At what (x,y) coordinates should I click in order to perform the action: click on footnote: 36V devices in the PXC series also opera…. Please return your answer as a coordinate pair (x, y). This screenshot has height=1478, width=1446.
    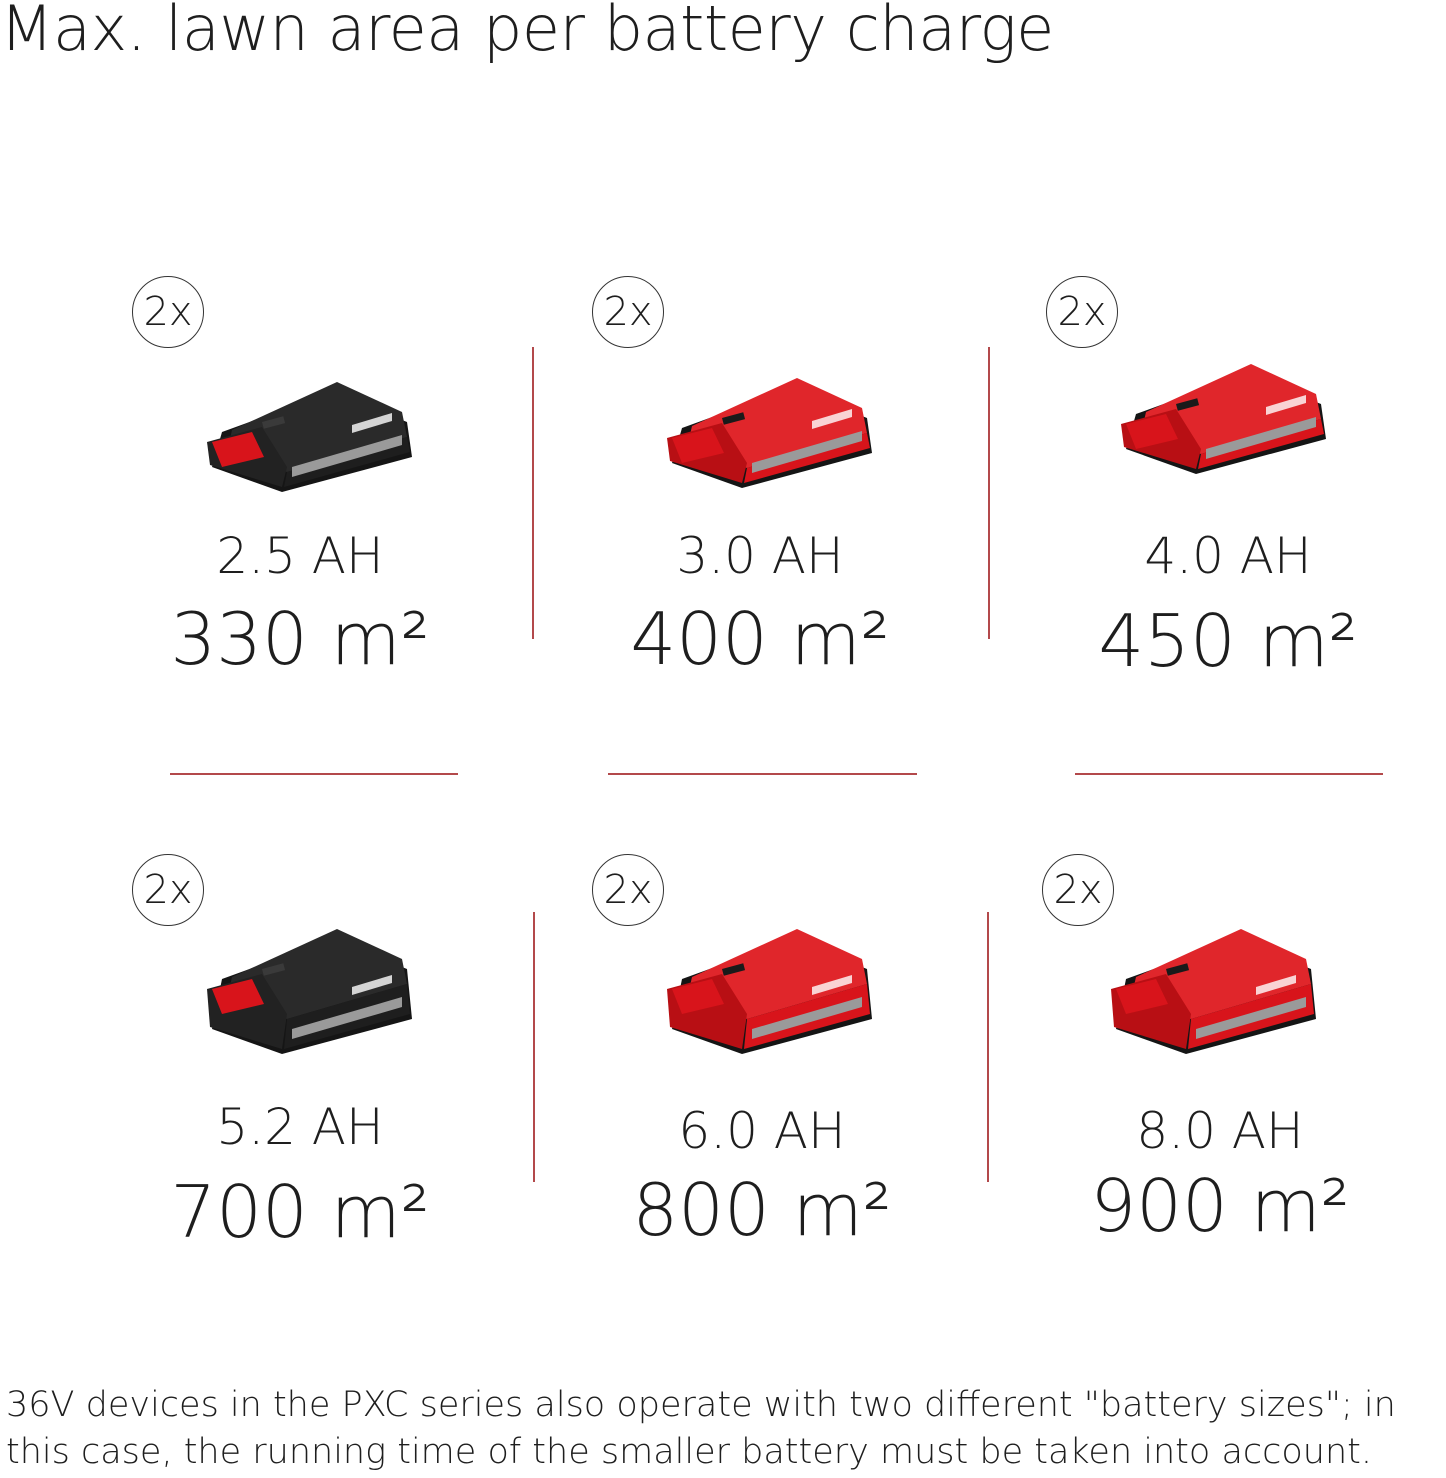
    Looking at the image, I should click on (701, 1428).